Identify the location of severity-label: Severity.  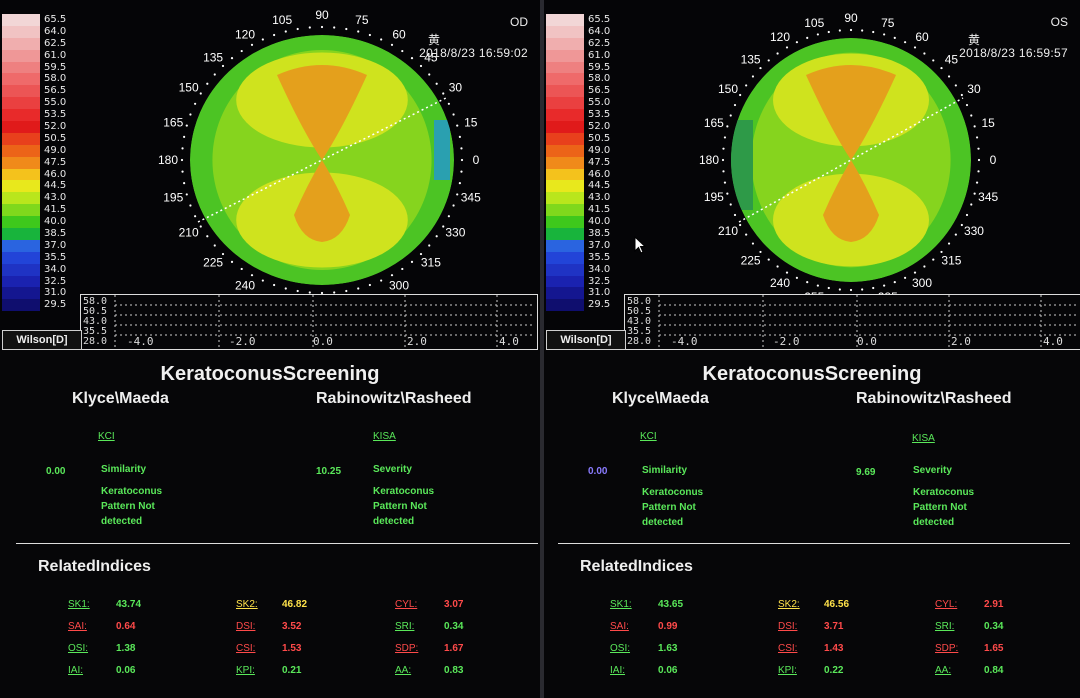
(932, 470).